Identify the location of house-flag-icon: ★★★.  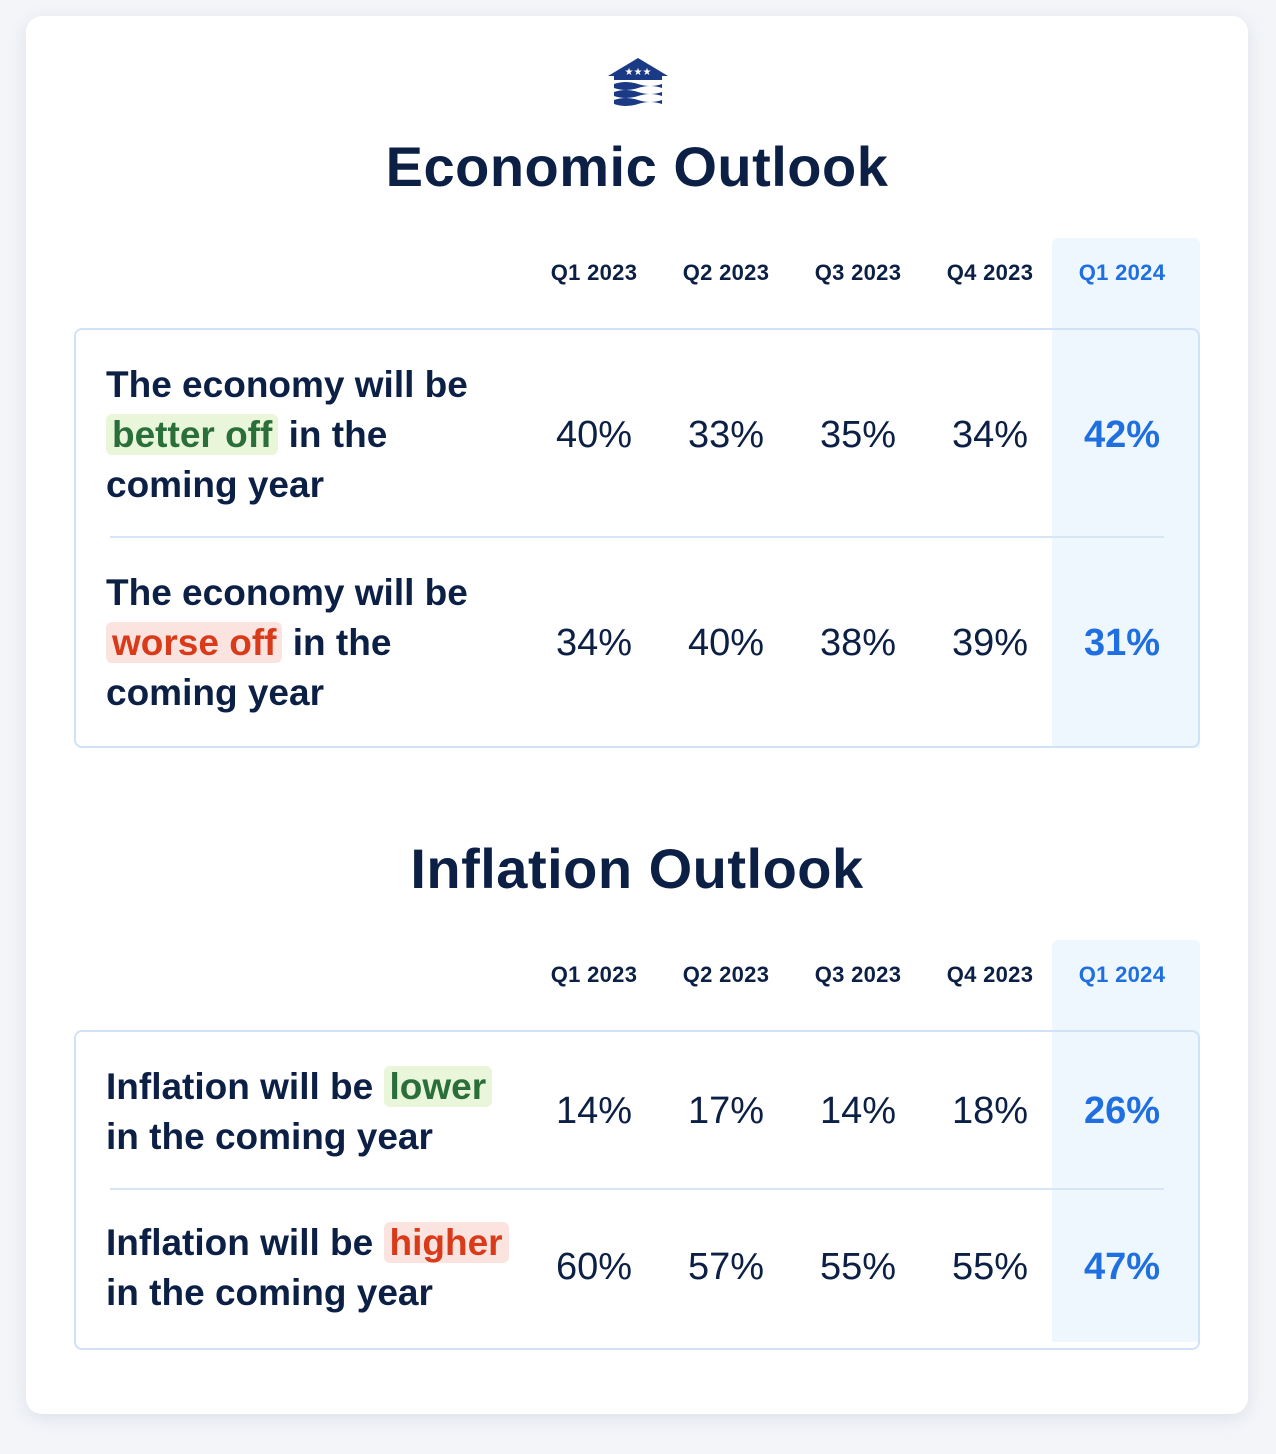
(638, 82).